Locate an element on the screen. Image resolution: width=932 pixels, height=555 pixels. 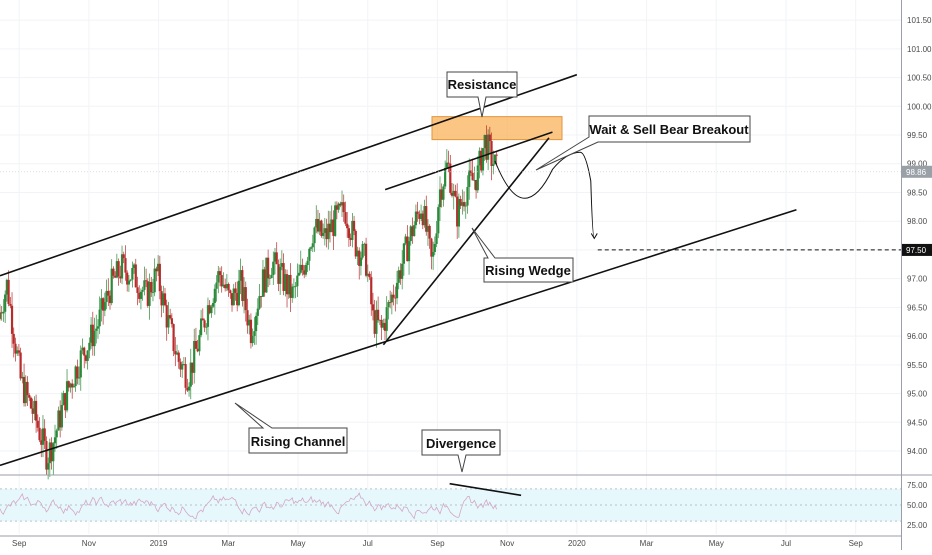
y-tick-label: 100.00 is located at coordinates (919, 106).